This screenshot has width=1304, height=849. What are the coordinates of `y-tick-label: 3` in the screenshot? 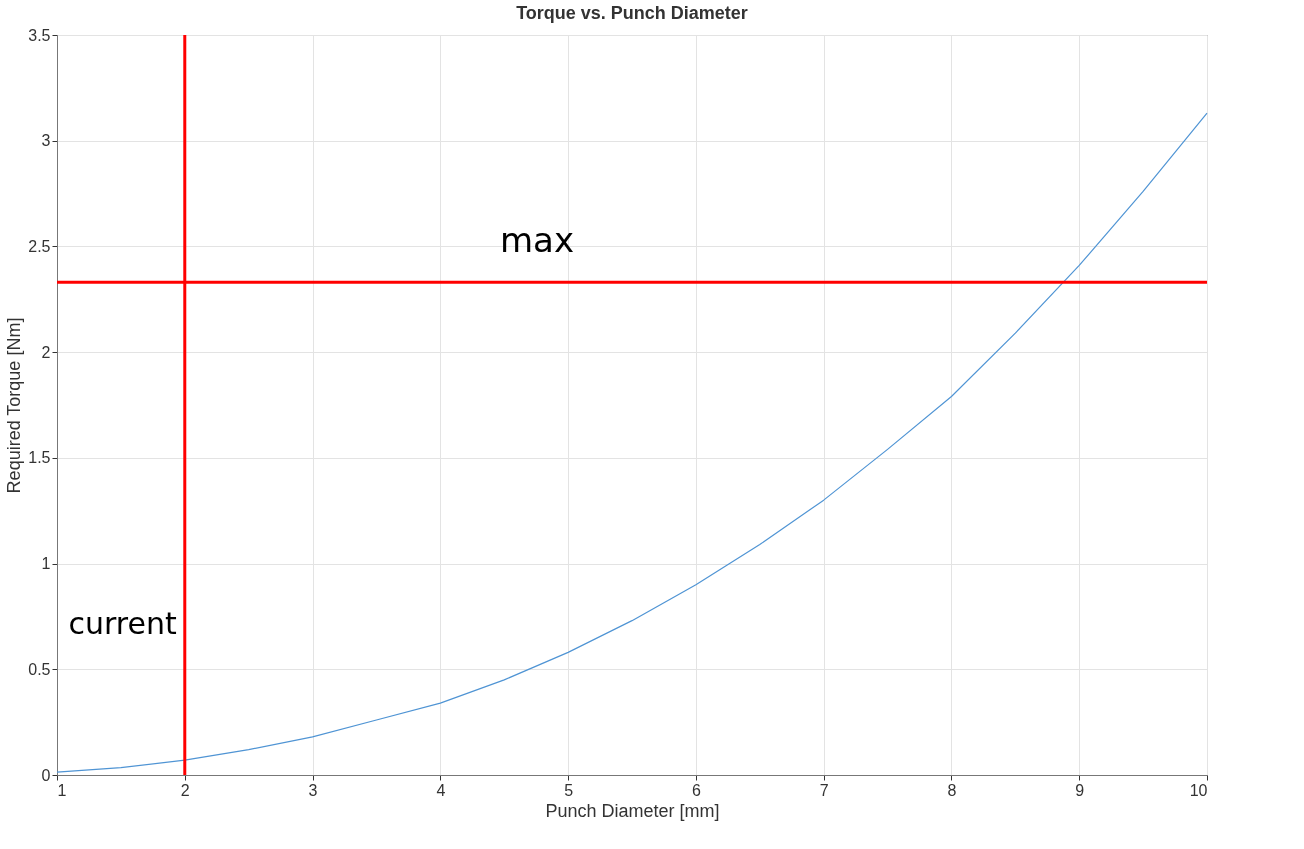 It's located at (46, 141).